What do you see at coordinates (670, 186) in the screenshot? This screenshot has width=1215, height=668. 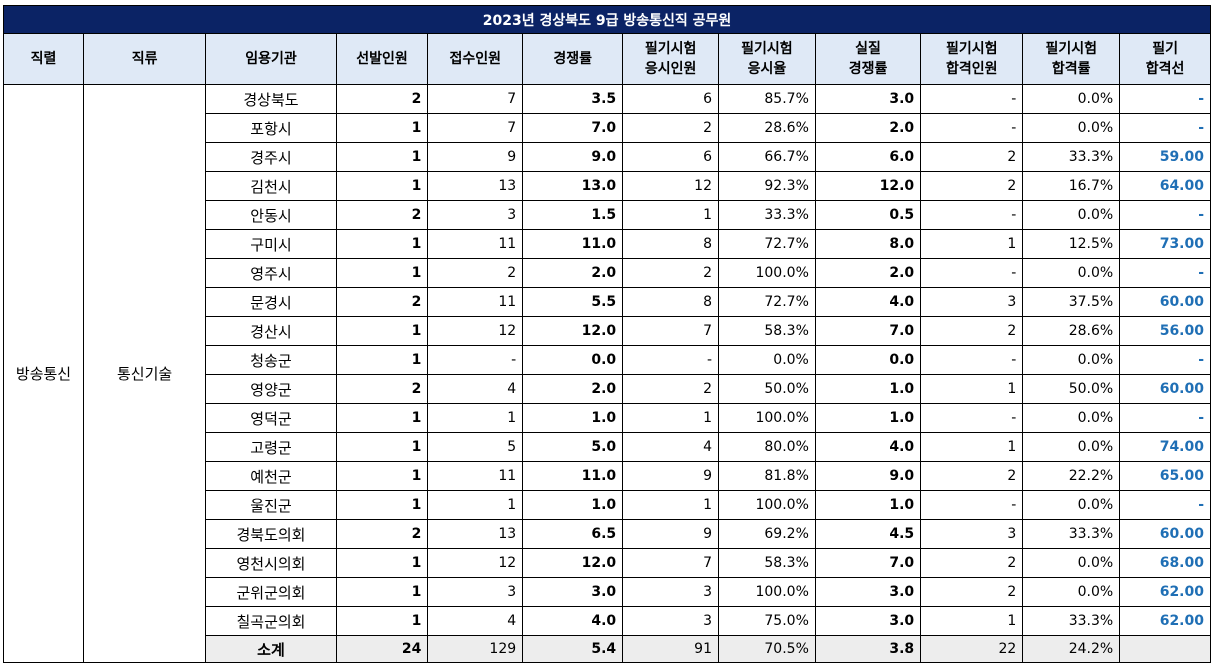 I see `table-cell: 12` at bounding box center [670, 186].